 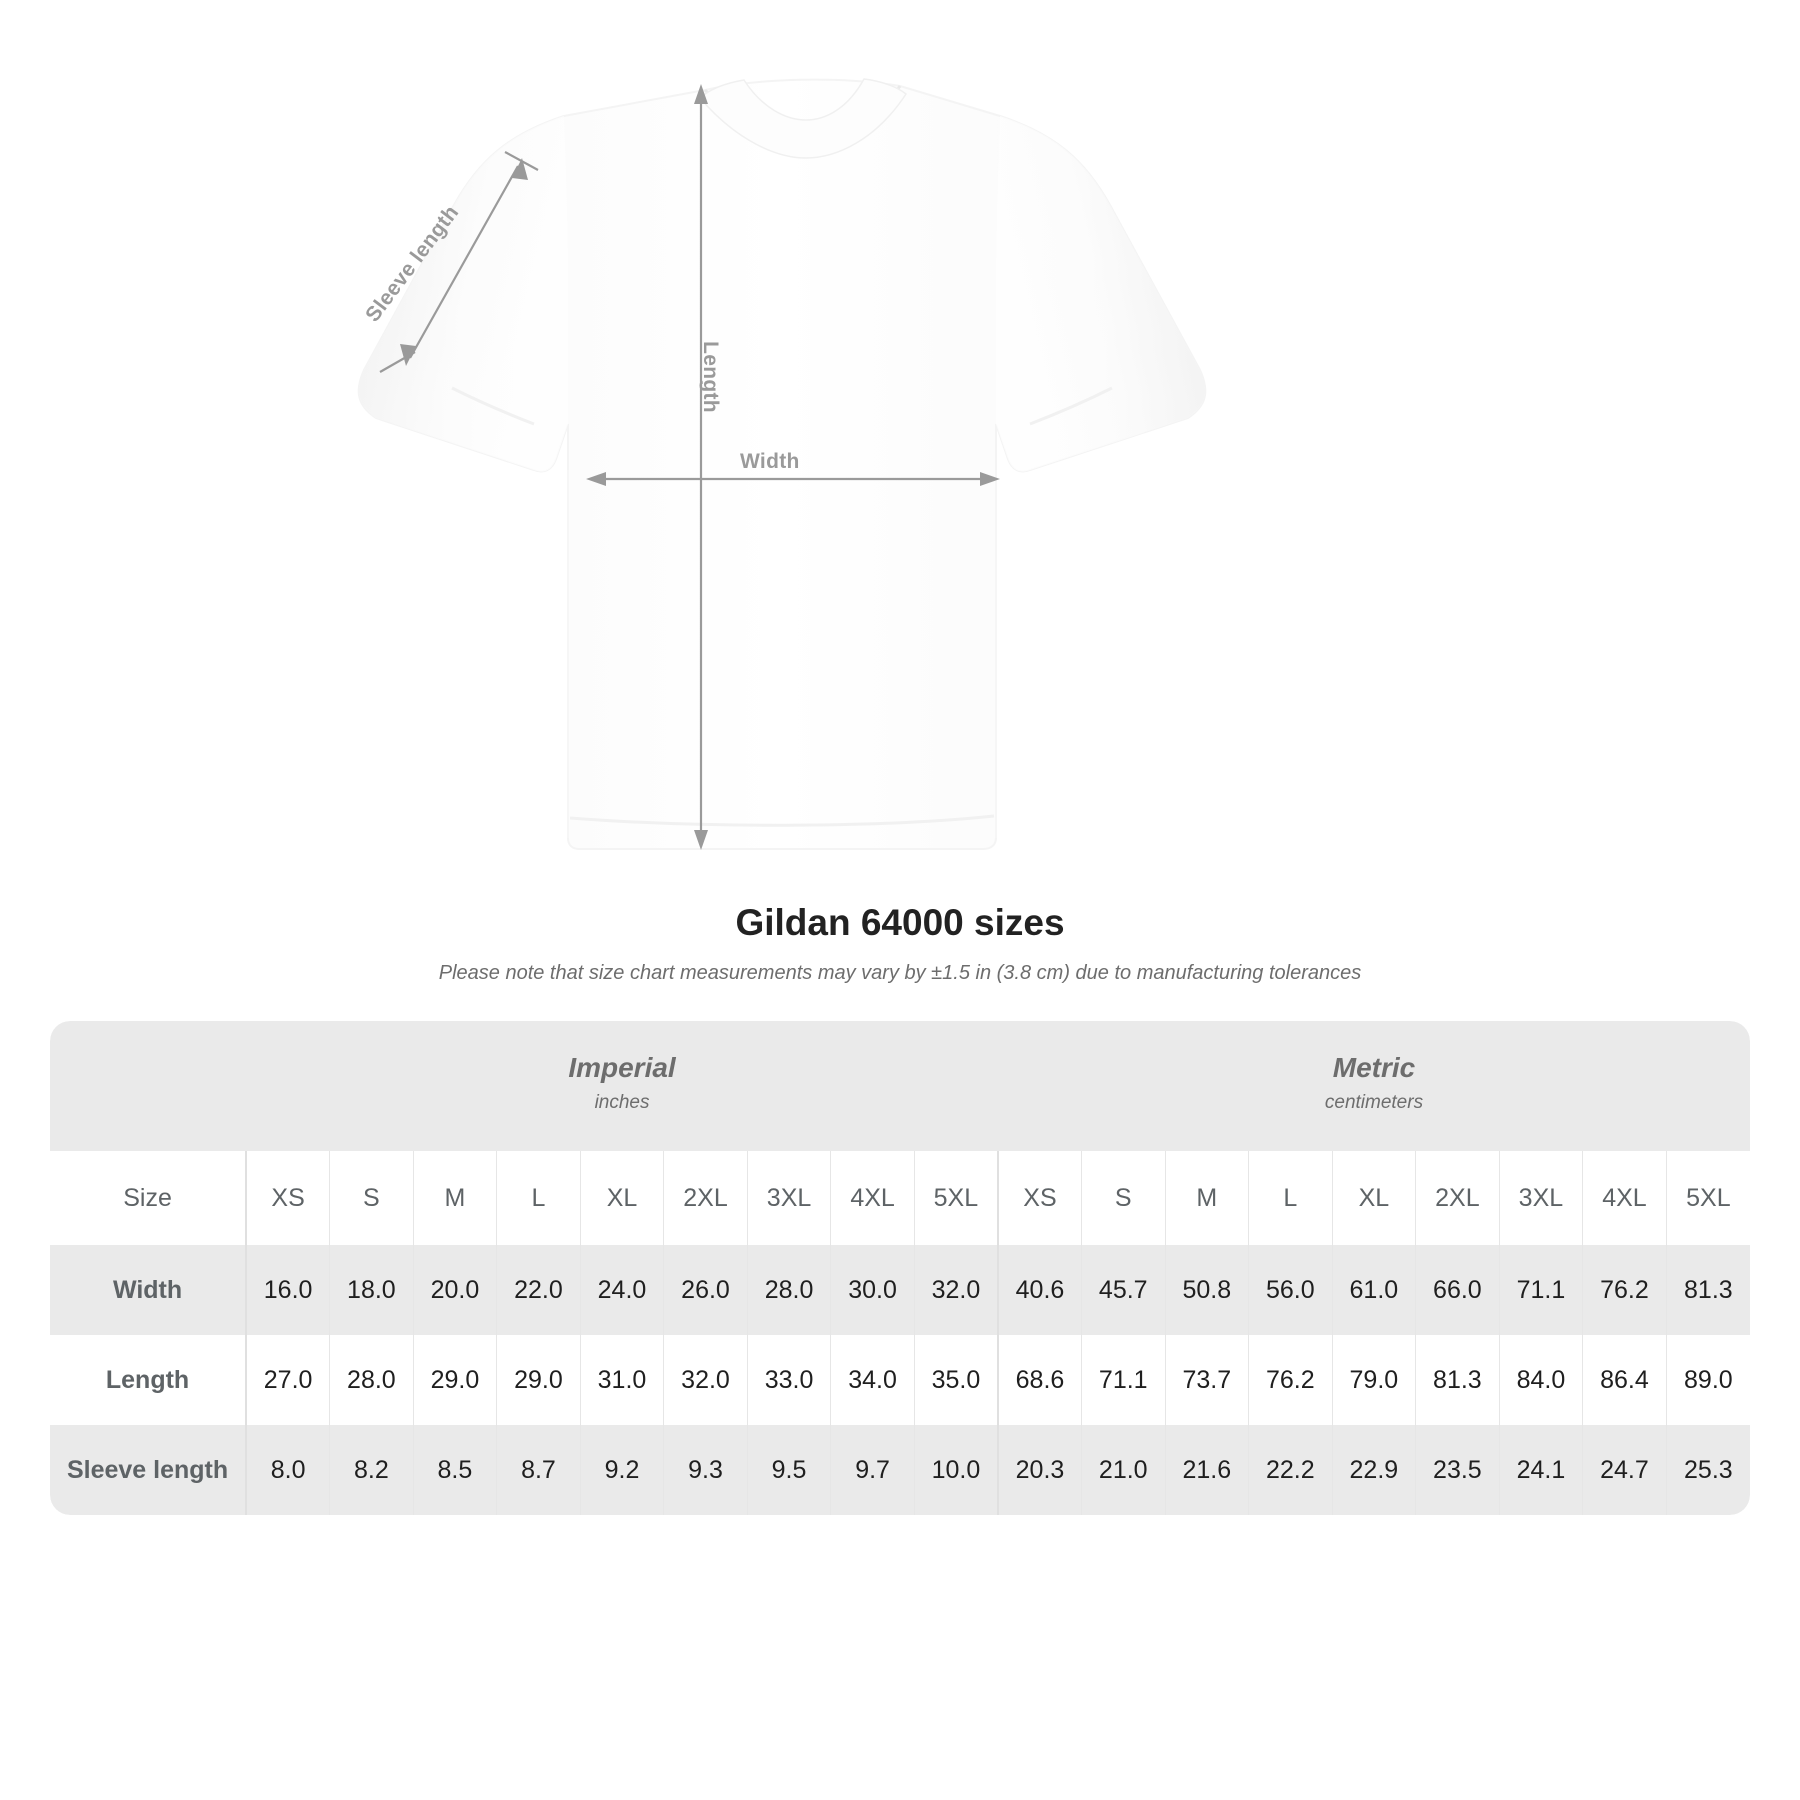 I want to click on cell-imperial: 20.0, so click(x=454, y=1290).